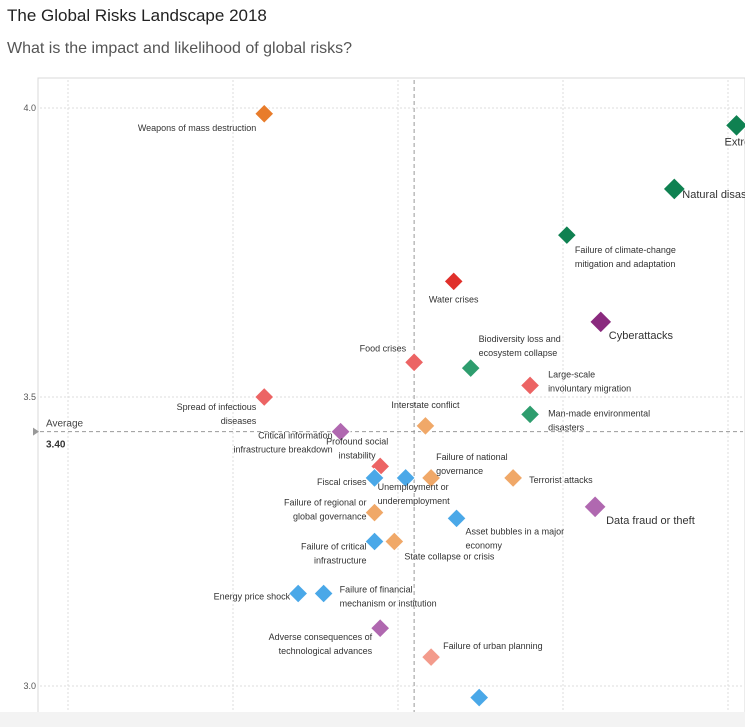  What do you see at coordinates (330, 517) in the screenshot?
I see `point-label-line: global governance` at bounding box center [330, 517].